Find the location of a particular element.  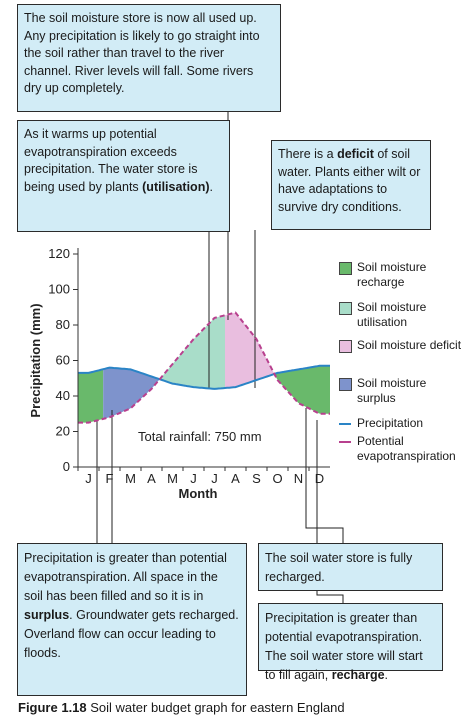

legend-item: Soil moisture utilisation is located at coordinates (402, 315).